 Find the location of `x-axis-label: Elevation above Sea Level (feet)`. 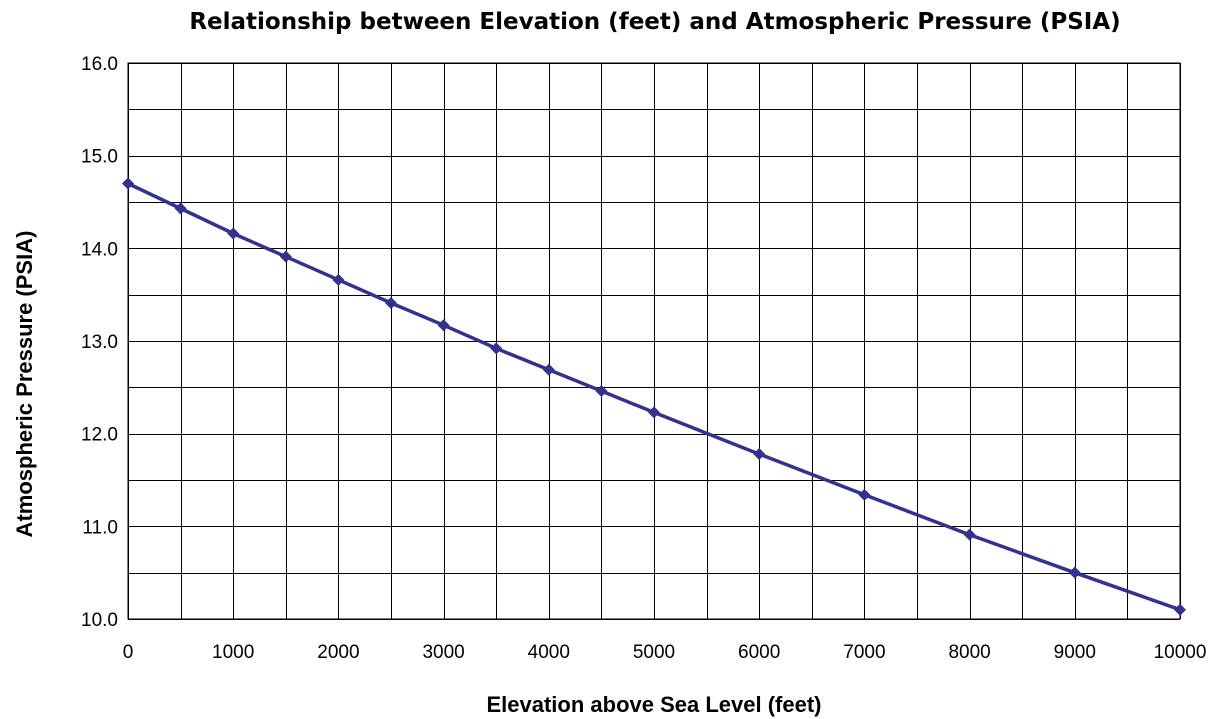

x-axis-label: Elevation above Sea Level (feet) is located at coordinates (653, 704).